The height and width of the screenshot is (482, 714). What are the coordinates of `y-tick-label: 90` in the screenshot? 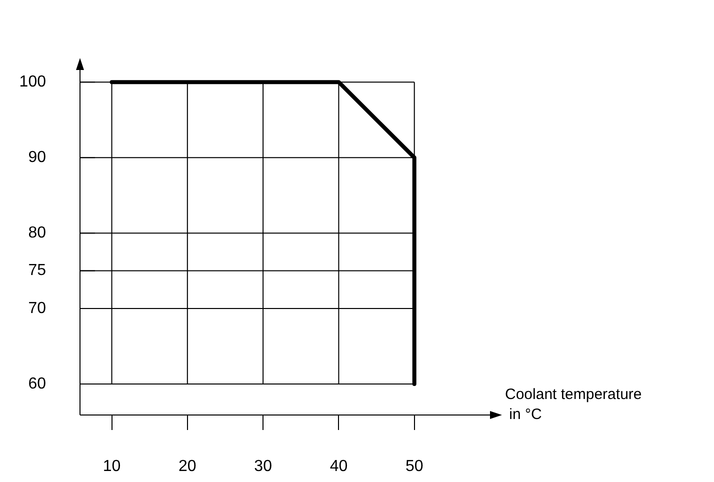 It's located at (37, 157).